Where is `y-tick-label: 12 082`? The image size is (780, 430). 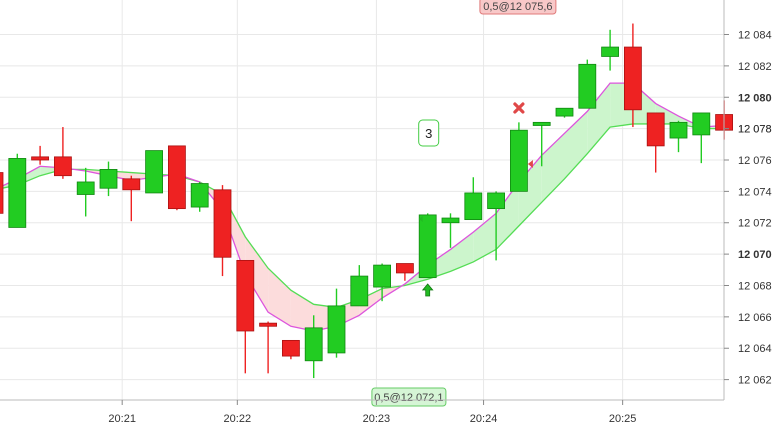
y-tick-label: 12 082 is located at coordinates (755, 67).